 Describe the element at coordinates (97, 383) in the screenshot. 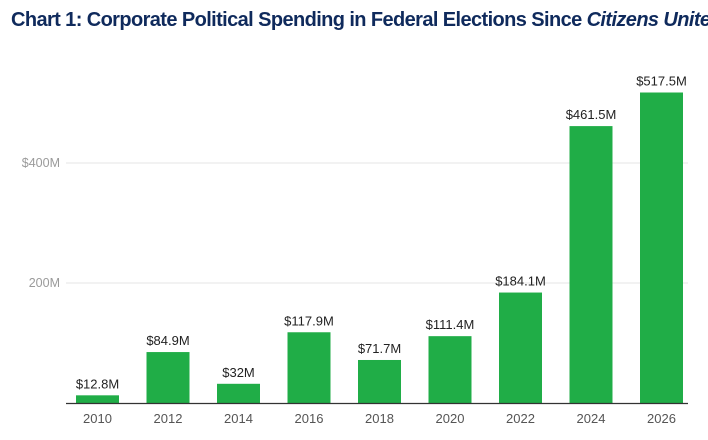

I see `data-label-2010: $12.8M` at that location.